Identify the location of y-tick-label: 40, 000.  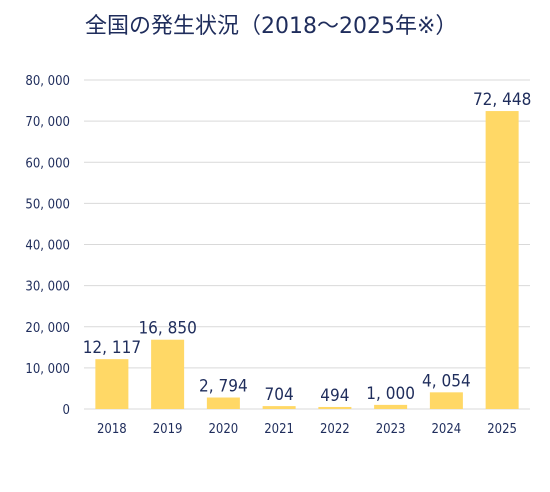
(47, 246).